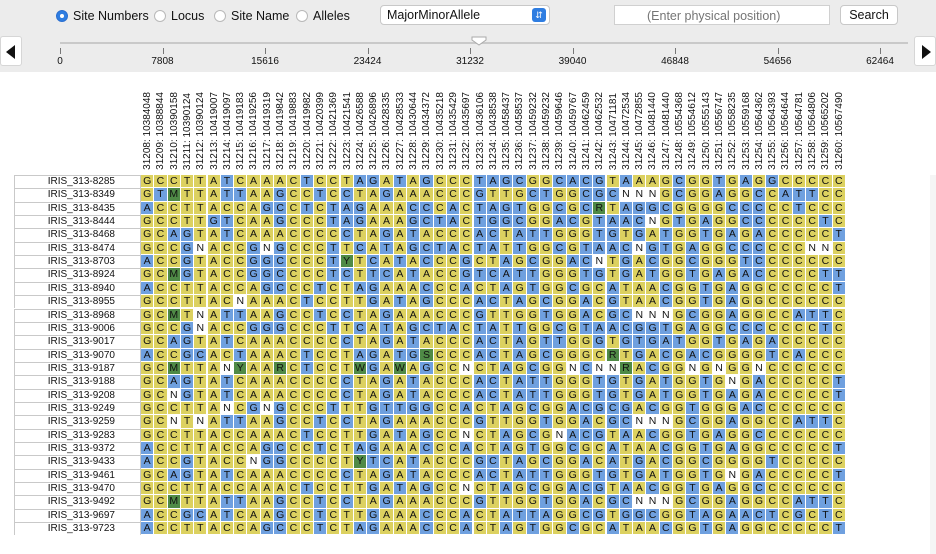  What do you see at coordinates (533, 122) in the screenshot?
I see `column-header: 31237: 10459232` at bounding box center [533, 122].